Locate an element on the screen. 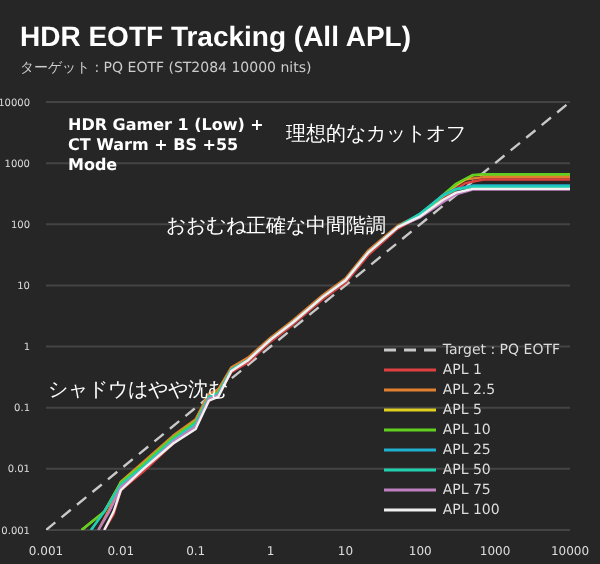  annotation: おおむね正確な中間階調 is located at coordinates (276, 228).